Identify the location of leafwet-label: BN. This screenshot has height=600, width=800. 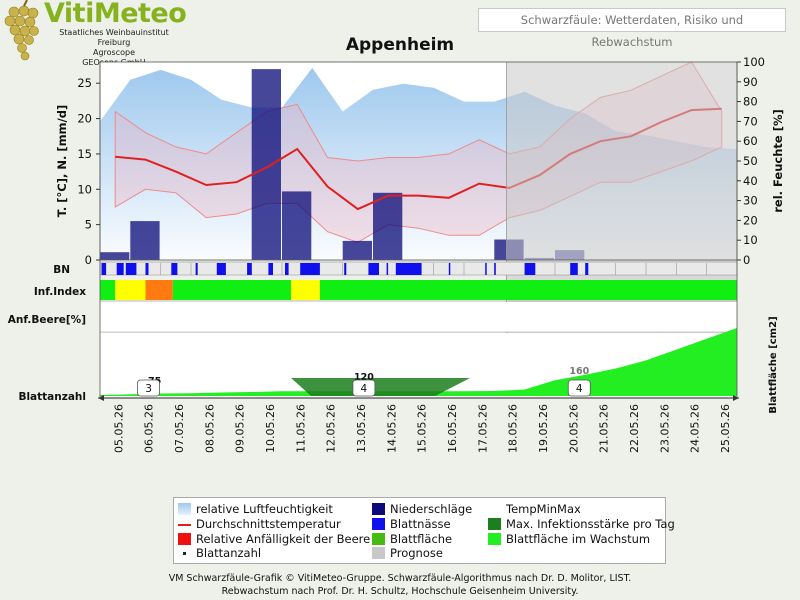
(61, 270).